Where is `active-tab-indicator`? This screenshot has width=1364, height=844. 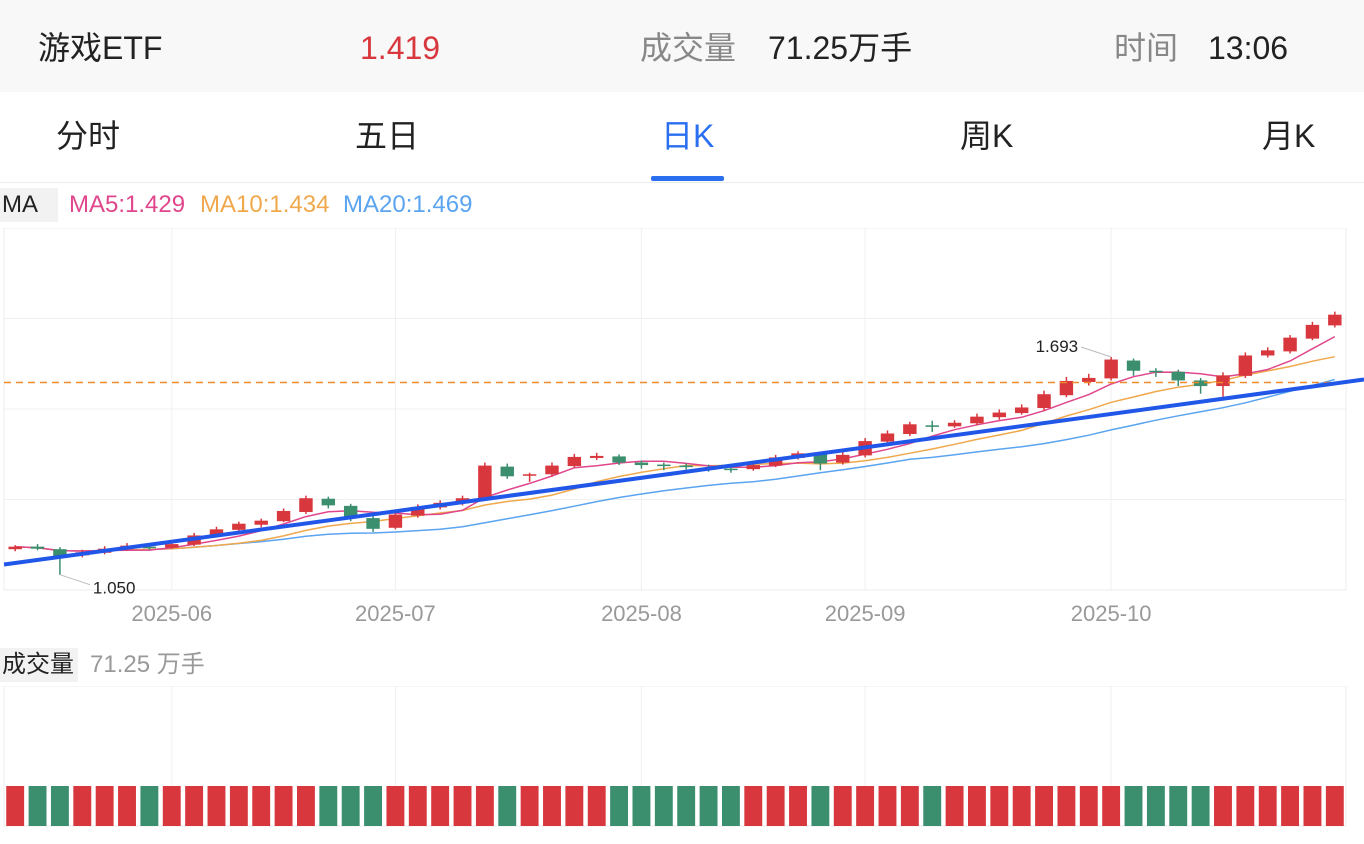 active-tab-indicator is located at coordinates (687, 178).